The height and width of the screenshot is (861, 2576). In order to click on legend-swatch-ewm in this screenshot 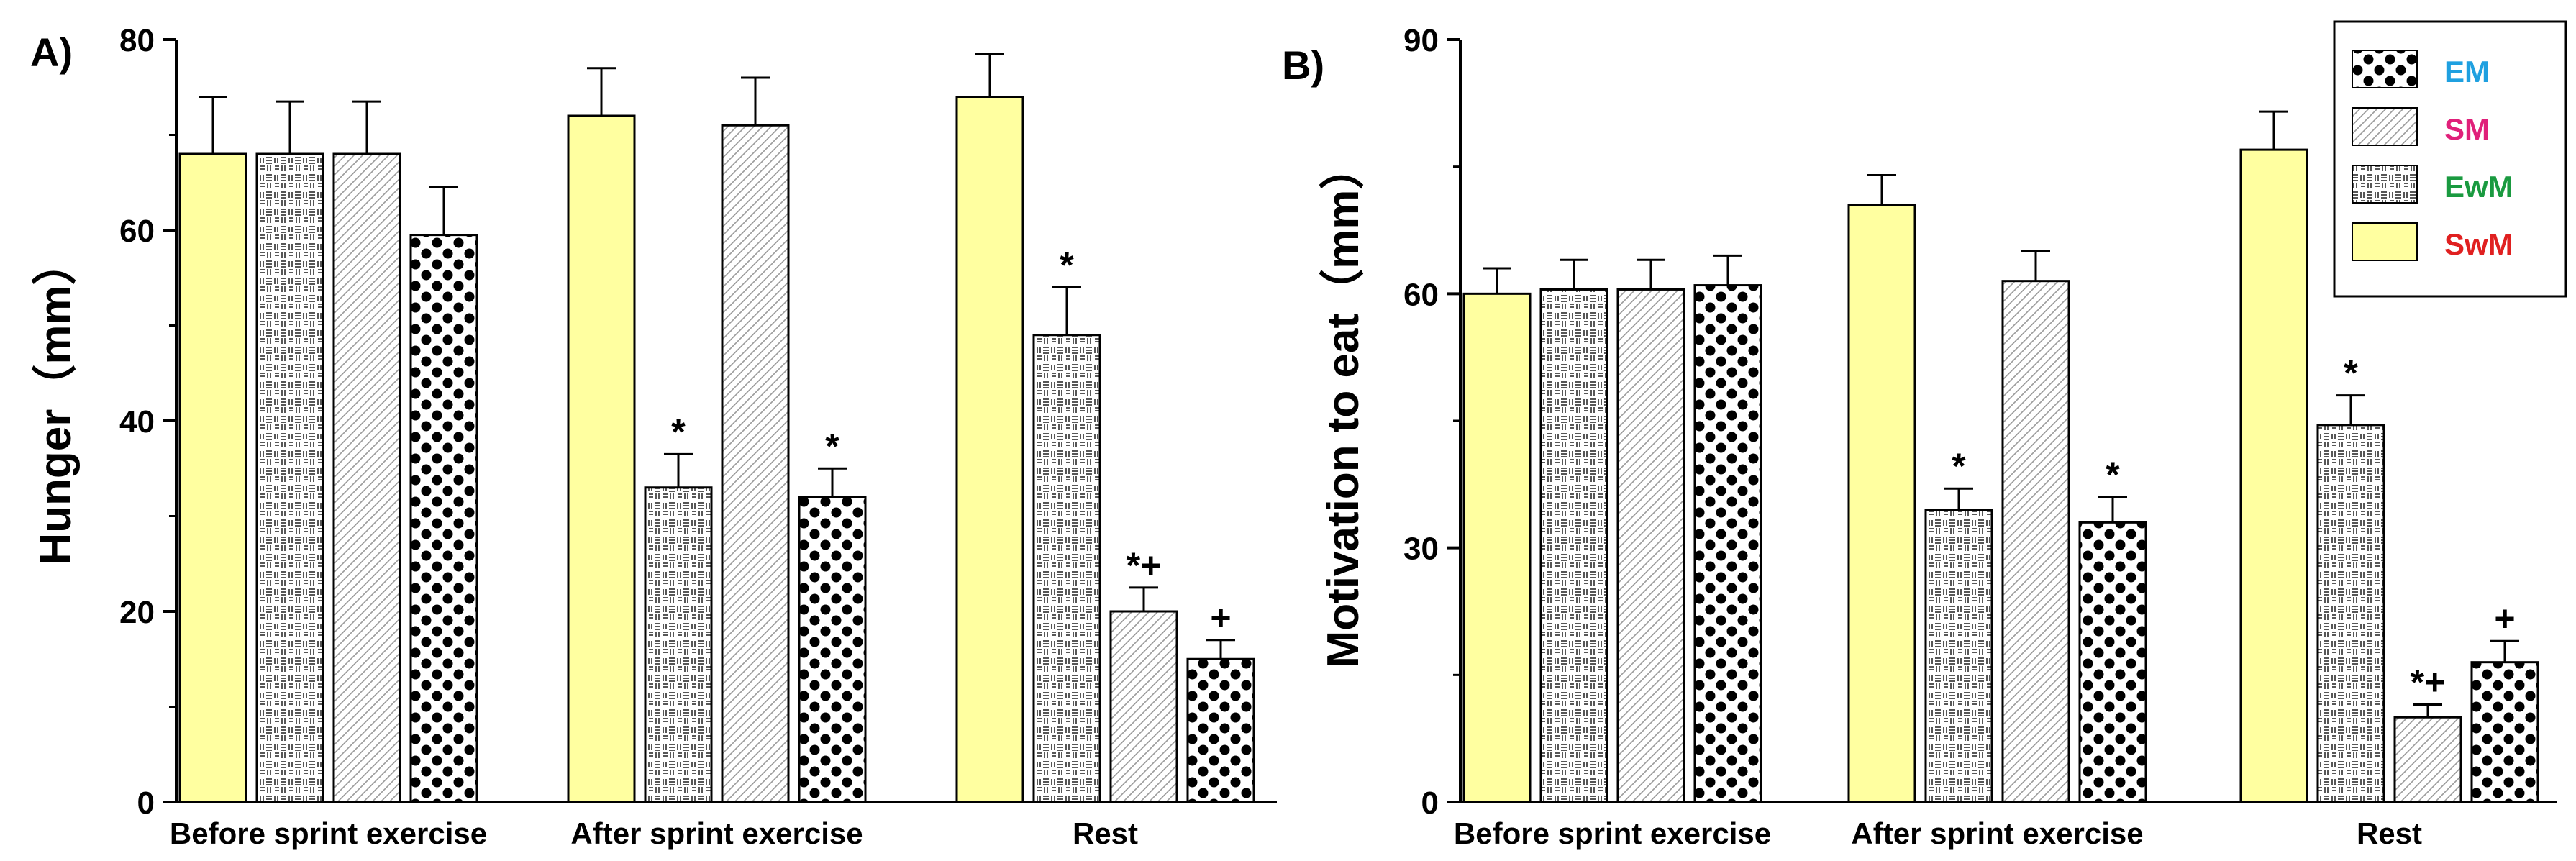, I will do `click(2385, 184)`.